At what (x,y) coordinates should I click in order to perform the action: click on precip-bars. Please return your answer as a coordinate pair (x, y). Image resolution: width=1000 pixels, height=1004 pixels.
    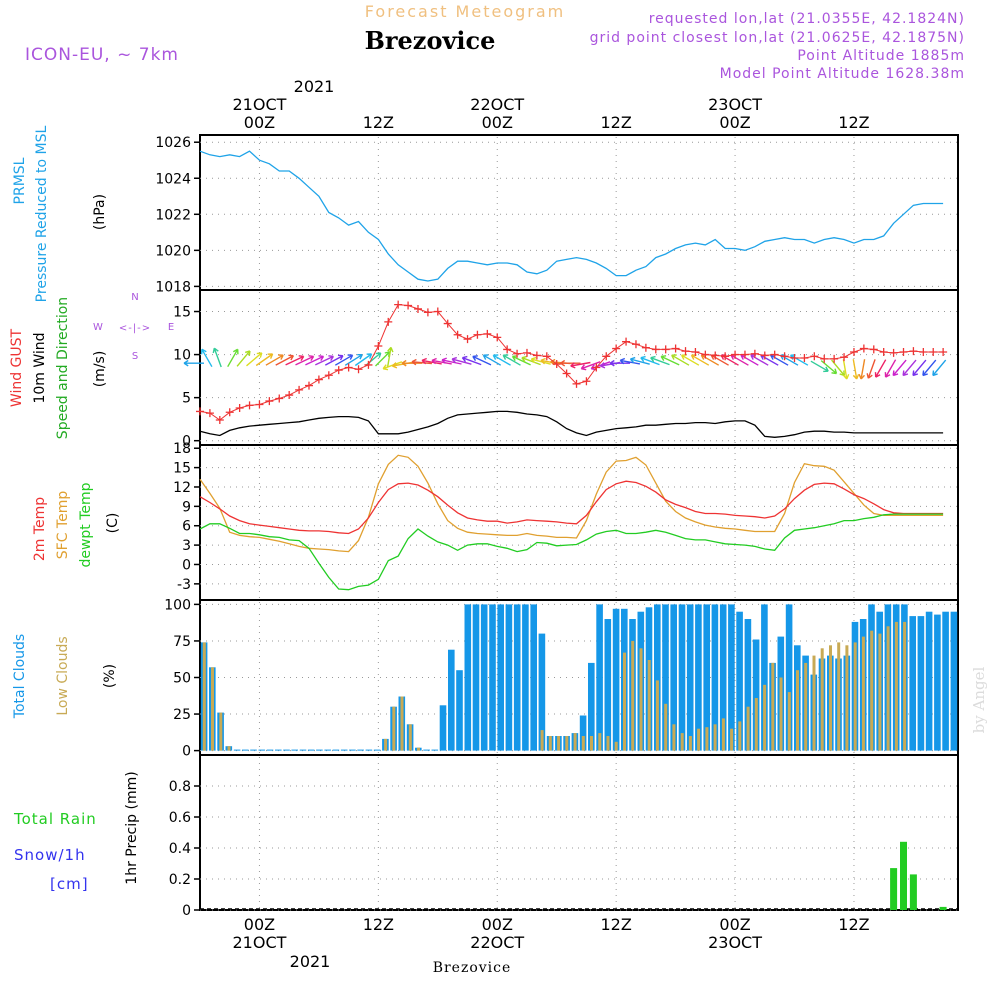
    Looking at the image, I should click on (579, 875).